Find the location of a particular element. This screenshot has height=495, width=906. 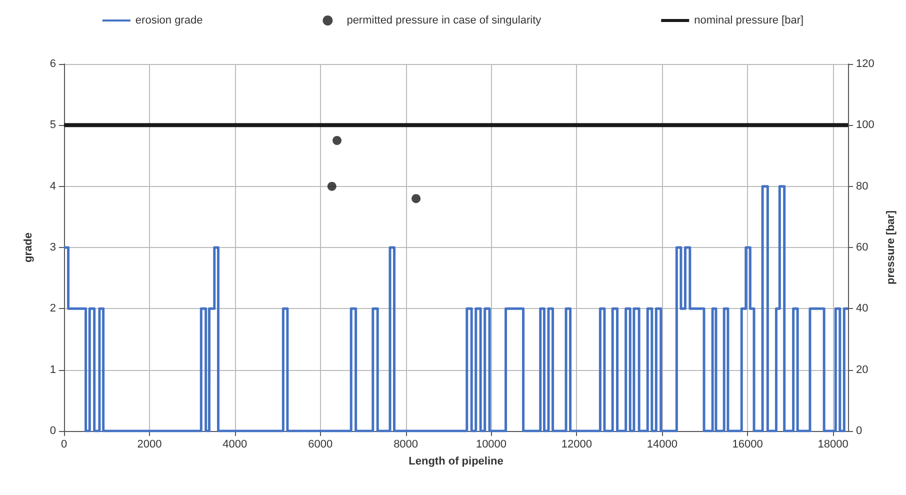

x-tick-label: 10000 is located at coordinates (491, 444).